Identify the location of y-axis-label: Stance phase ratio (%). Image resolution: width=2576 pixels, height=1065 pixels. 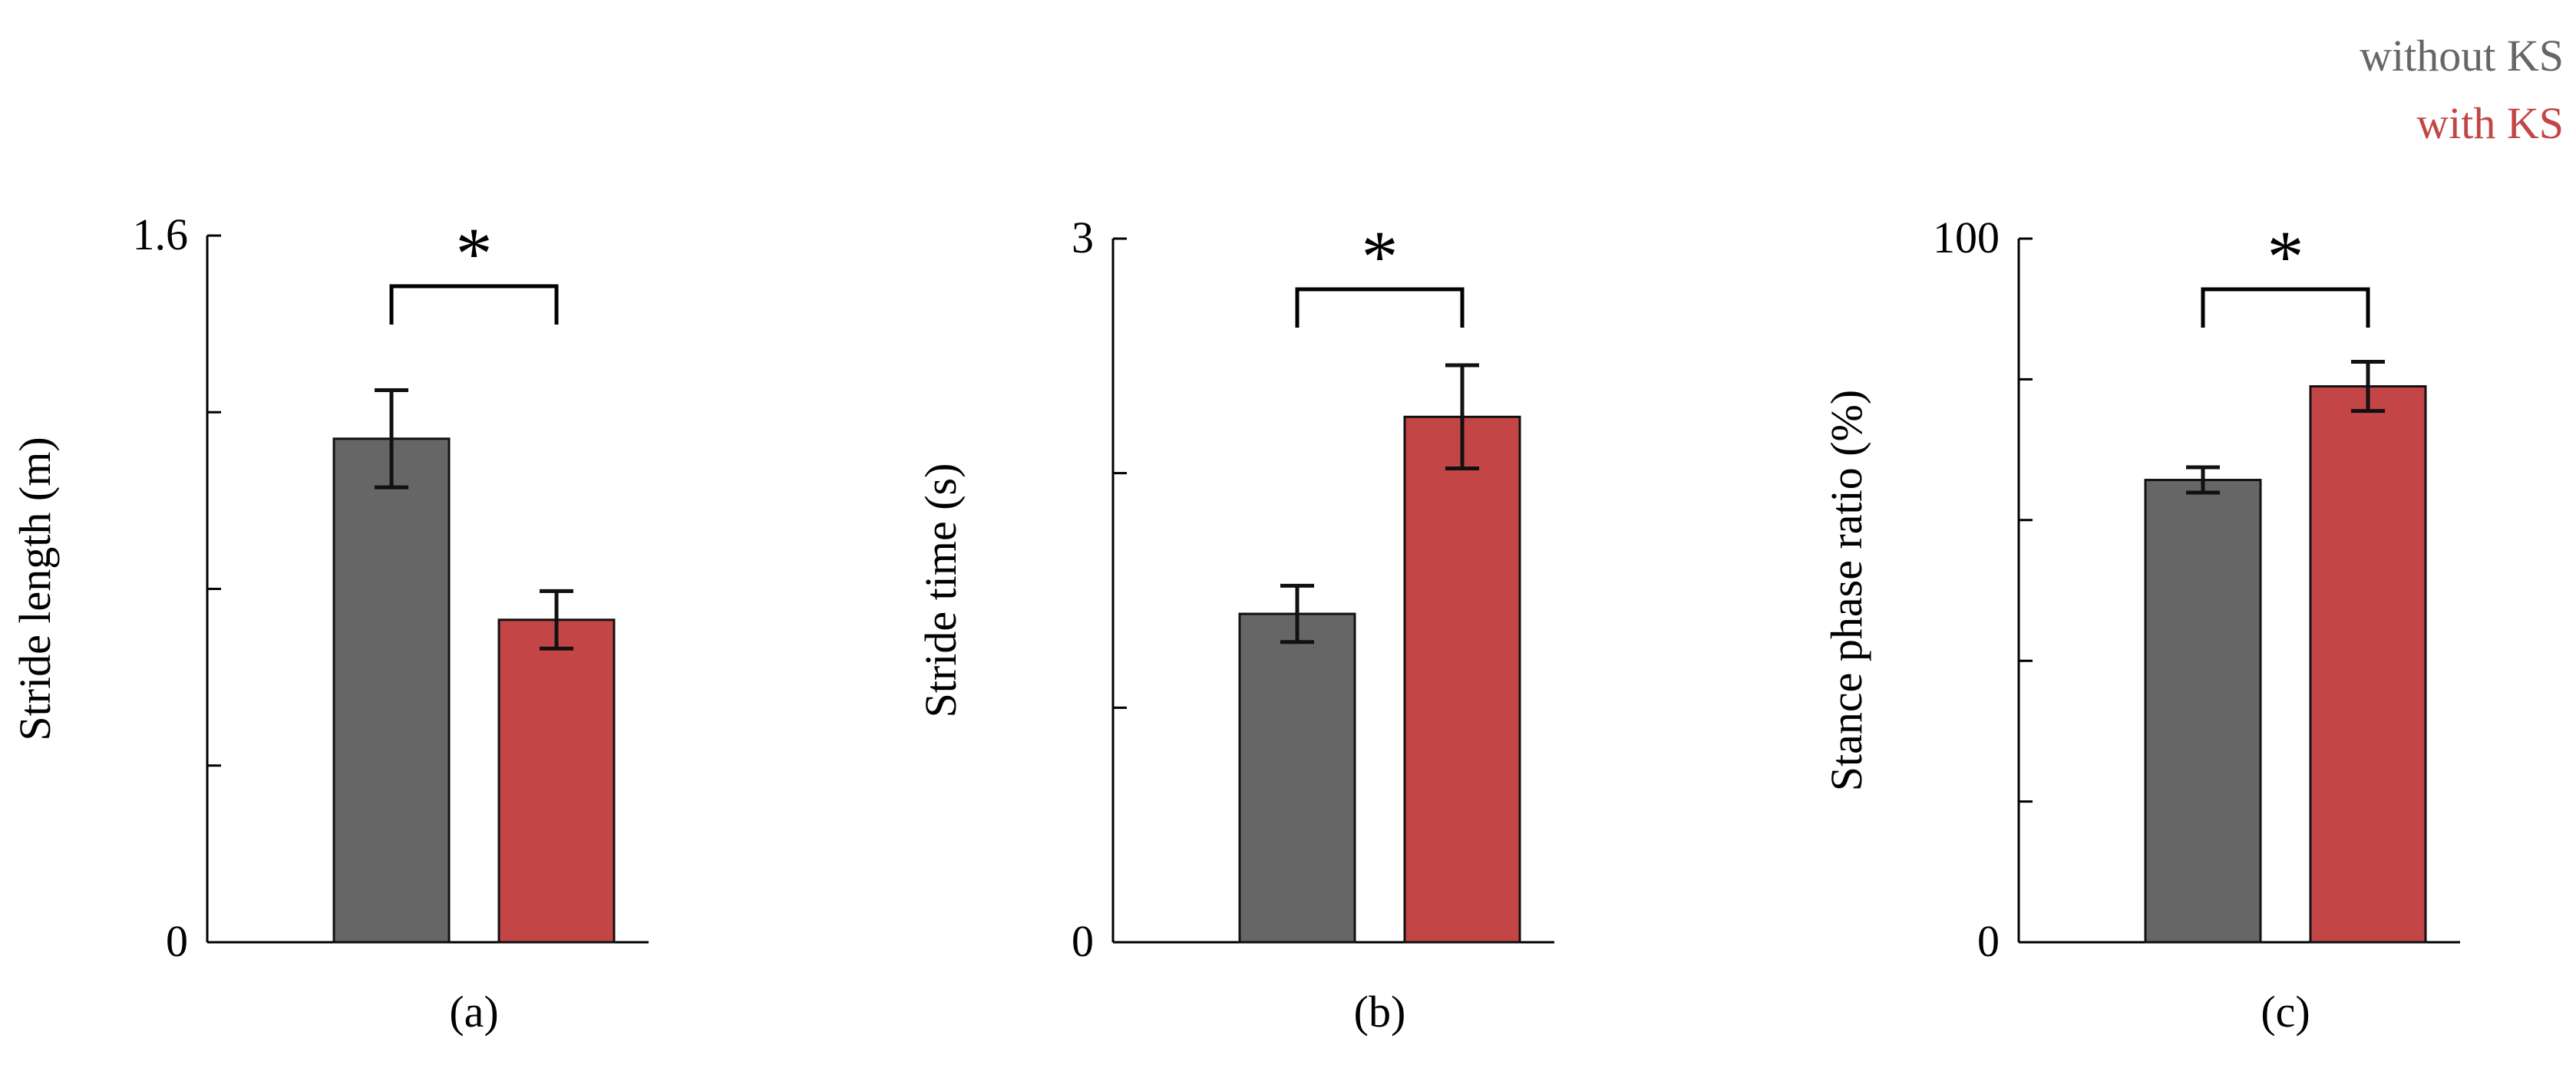
(1846, 590).